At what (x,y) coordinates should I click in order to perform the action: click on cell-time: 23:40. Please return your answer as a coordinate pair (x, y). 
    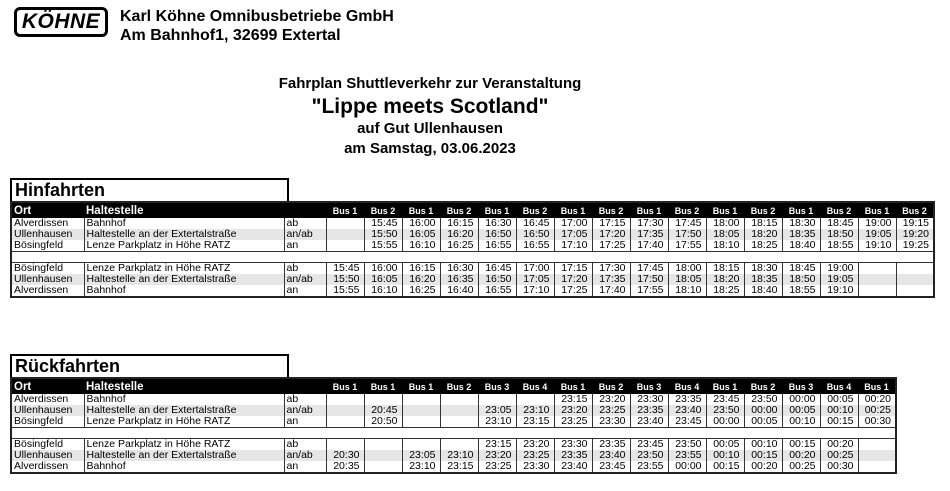
    Looking at the image, I should click on (572, 467).